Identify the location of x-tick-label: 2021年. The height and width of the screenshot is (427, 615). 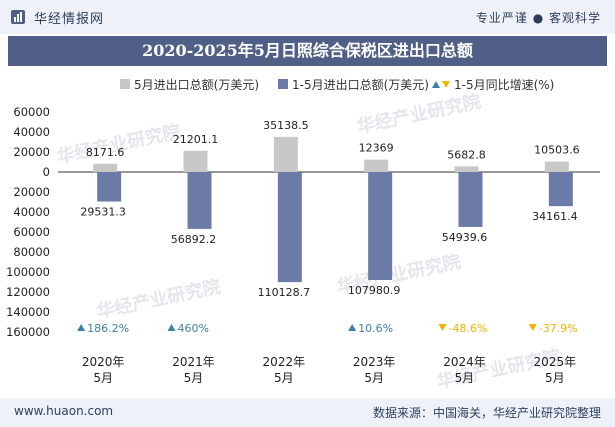
(193, 362).